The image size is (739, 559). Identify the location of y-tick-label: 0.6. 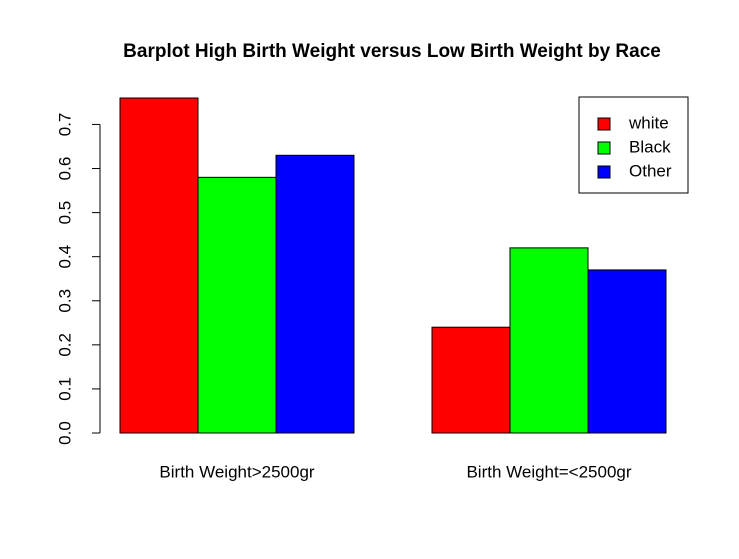
(64, 169).